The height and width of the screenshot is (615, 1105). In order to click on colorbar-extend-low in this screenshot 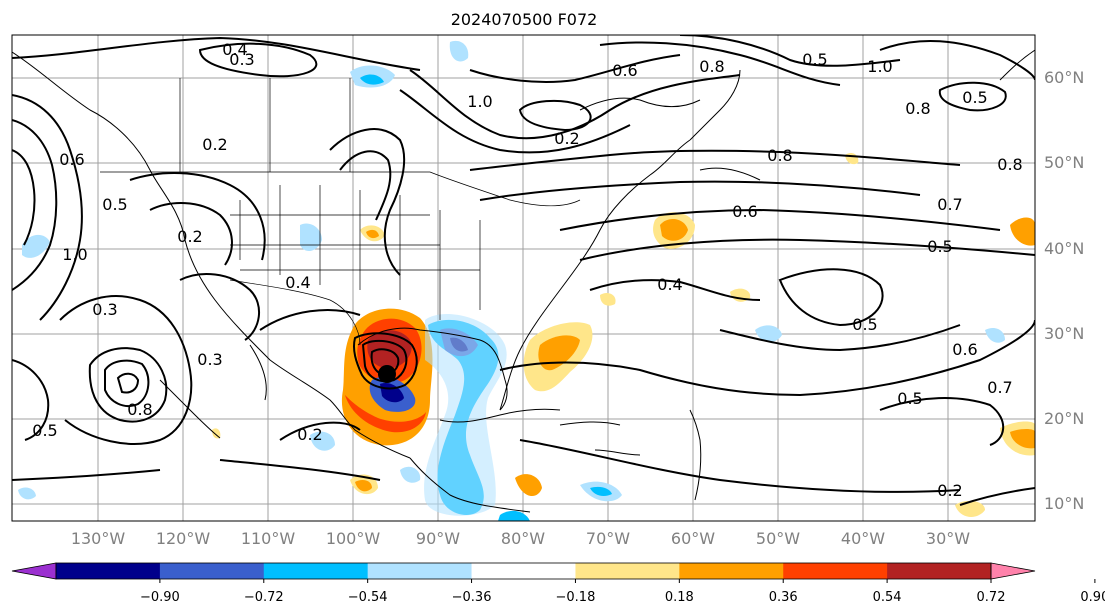, I will do `click(34, 571)`.